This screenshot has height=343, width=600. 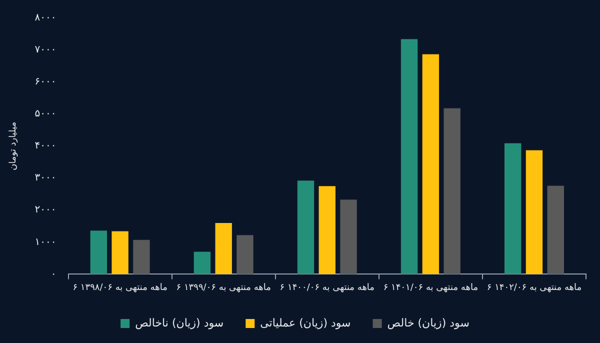 I want to click on x-tick-label: ۶ ماهه منتهی به ۱۳۹۸/۰۶, so click(x=120, y=287).